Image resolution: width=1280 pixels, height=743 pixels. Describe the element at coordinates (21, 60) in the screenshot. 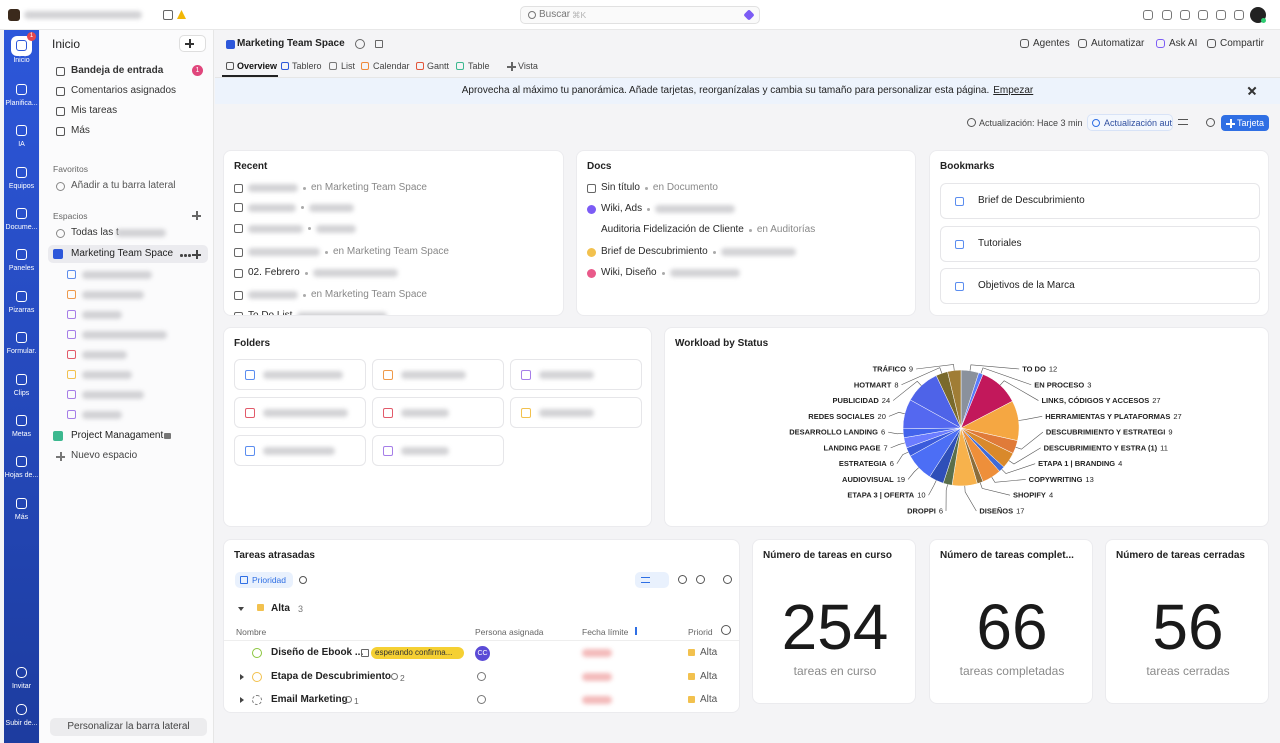

I see `rail-label: Inicio` at that location.